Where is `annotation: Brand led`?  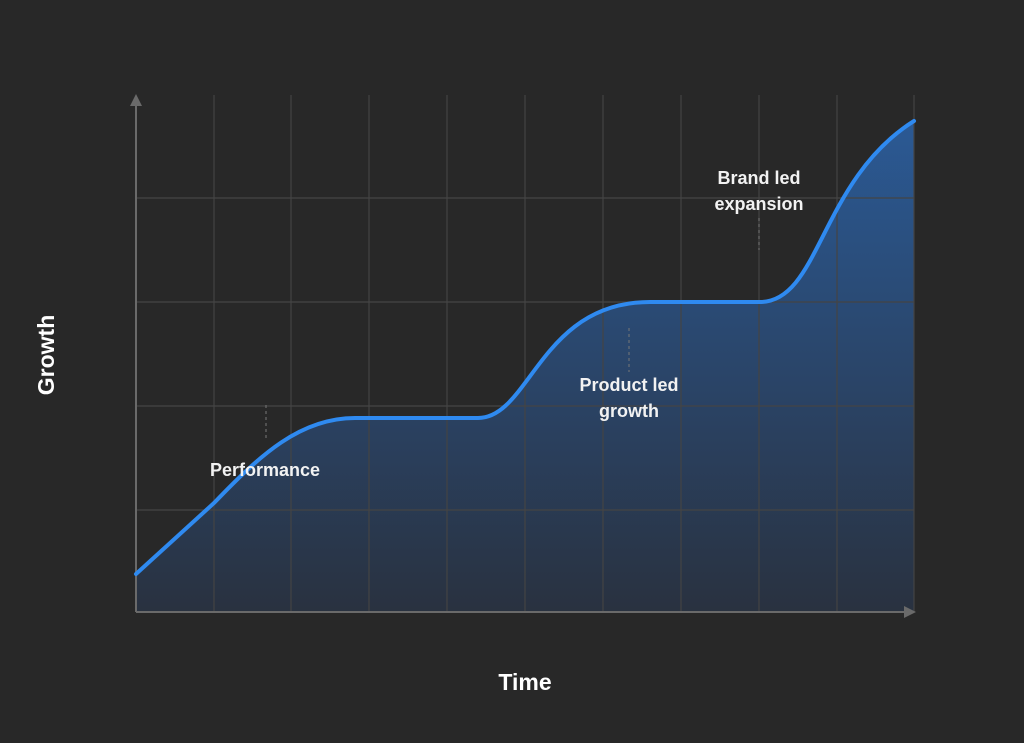
annotation: Brand led is located at coordinates (758, 178).